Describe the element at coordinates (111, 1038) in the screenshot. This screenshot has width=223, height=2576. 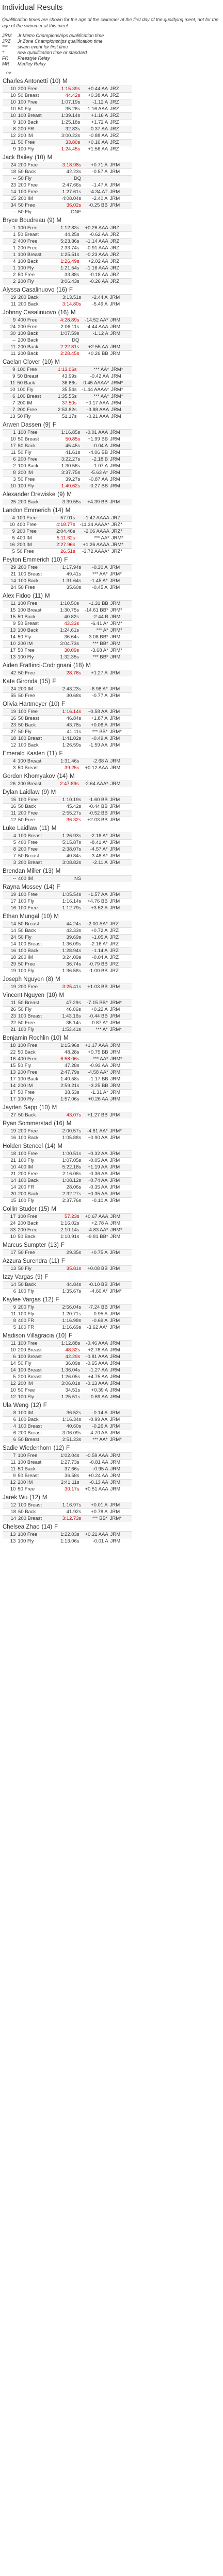
I see `swimmer-header: Benjamin Rochlin (10) M` at that location.